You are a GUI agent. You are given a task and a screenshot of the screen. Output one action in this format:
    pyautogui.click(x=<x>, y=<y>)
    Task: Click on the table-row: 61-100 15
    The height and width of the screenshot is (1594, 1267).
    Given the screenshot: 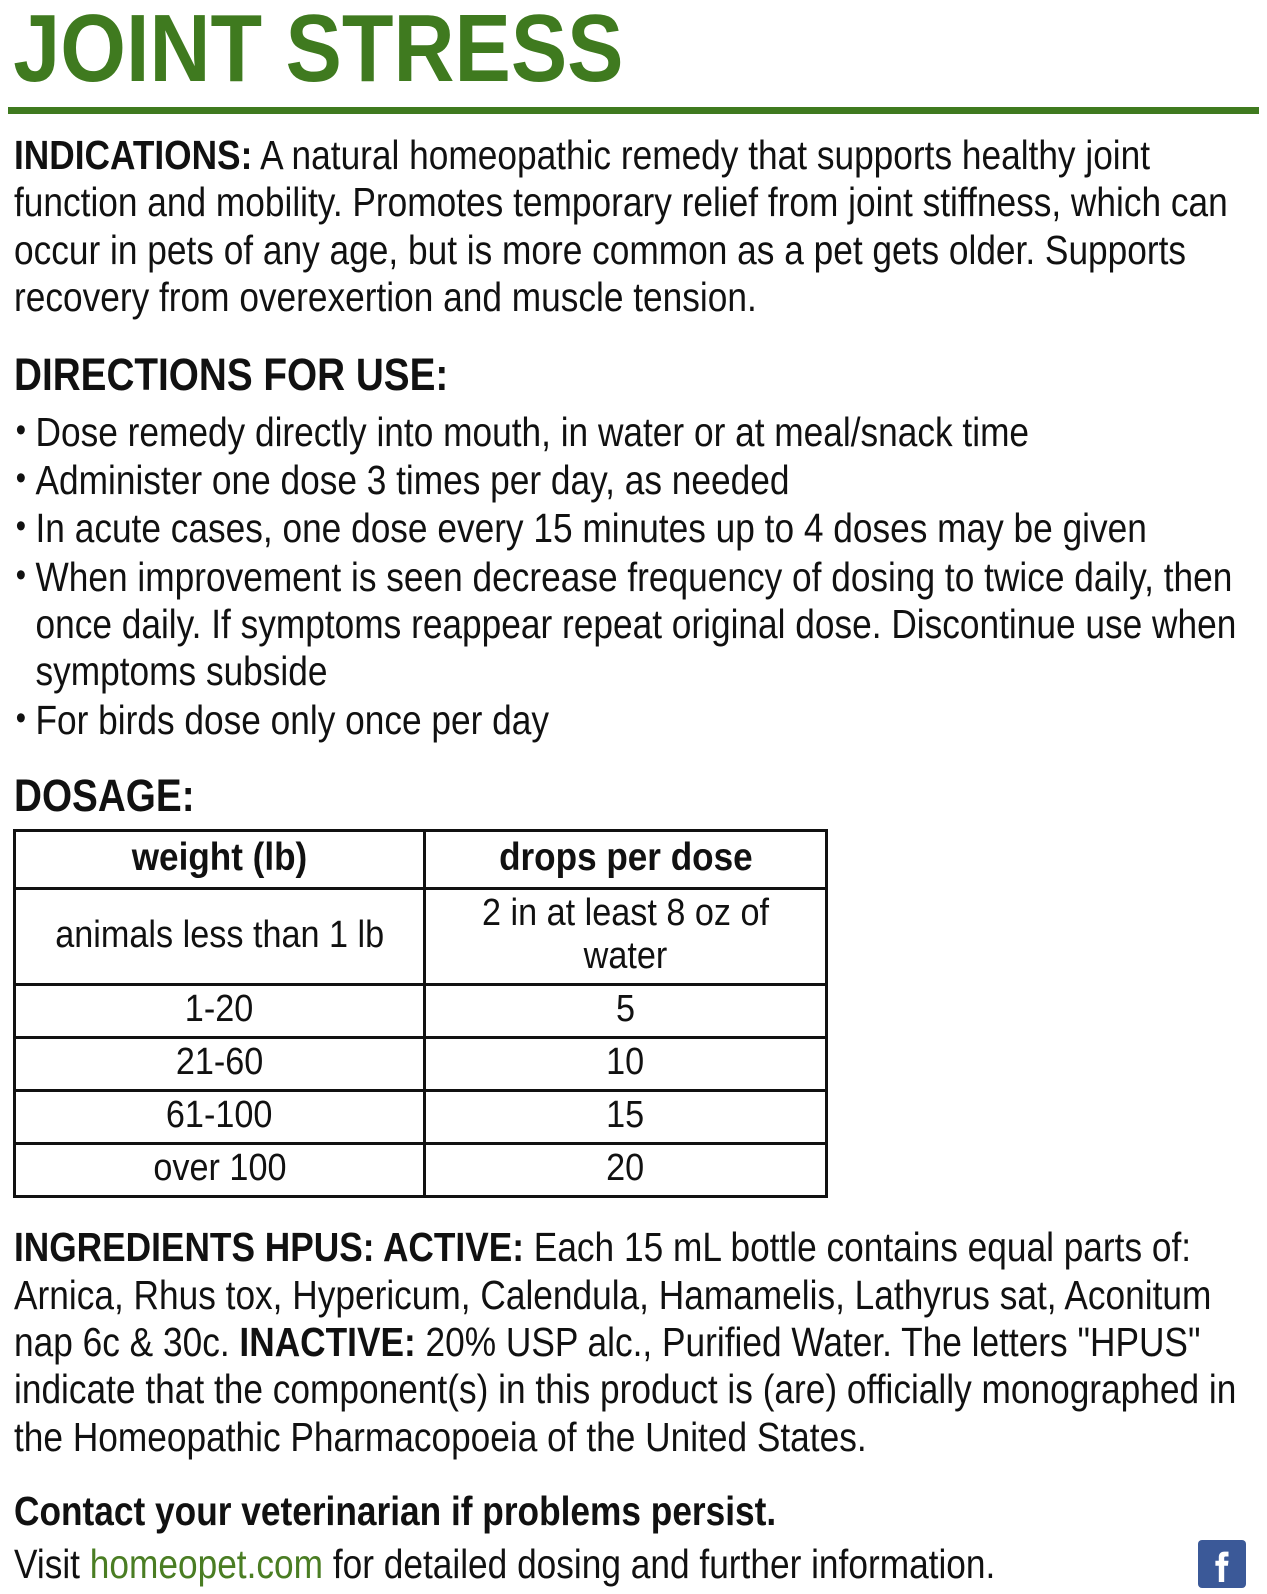 What is the action you would take?
    pyautogui.click(x=420, y=1117)
    